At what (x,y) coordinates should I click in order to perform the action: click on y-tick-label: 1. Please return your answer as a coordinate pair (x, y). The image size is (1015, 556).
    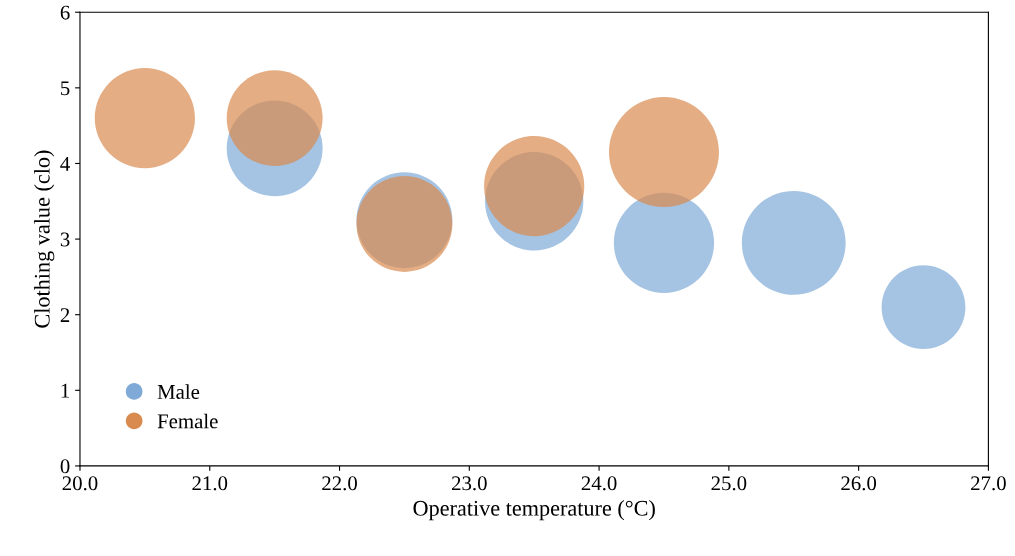
    Looking at the image, I should click on (65, 390).